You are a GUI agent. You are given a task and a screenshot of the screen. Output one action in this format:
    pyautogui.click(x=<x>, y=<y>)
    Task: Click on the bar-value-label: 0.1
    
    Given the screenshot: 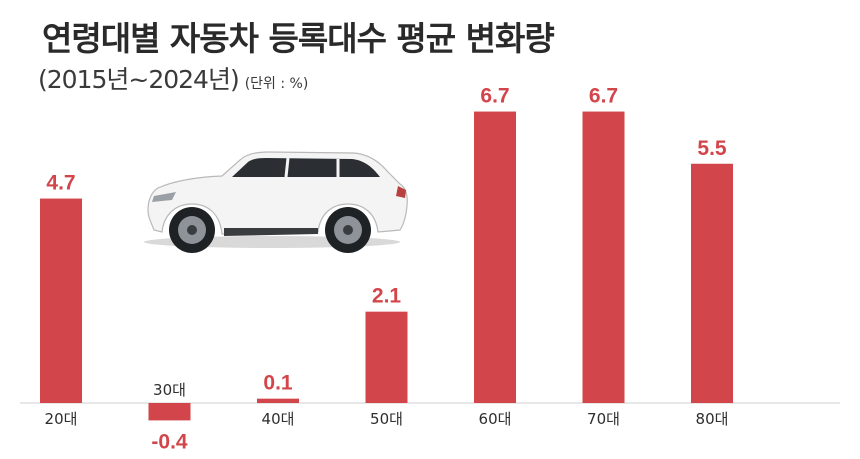 What is the action you would take?
    pyautogui.click(x=278, y=383)
    